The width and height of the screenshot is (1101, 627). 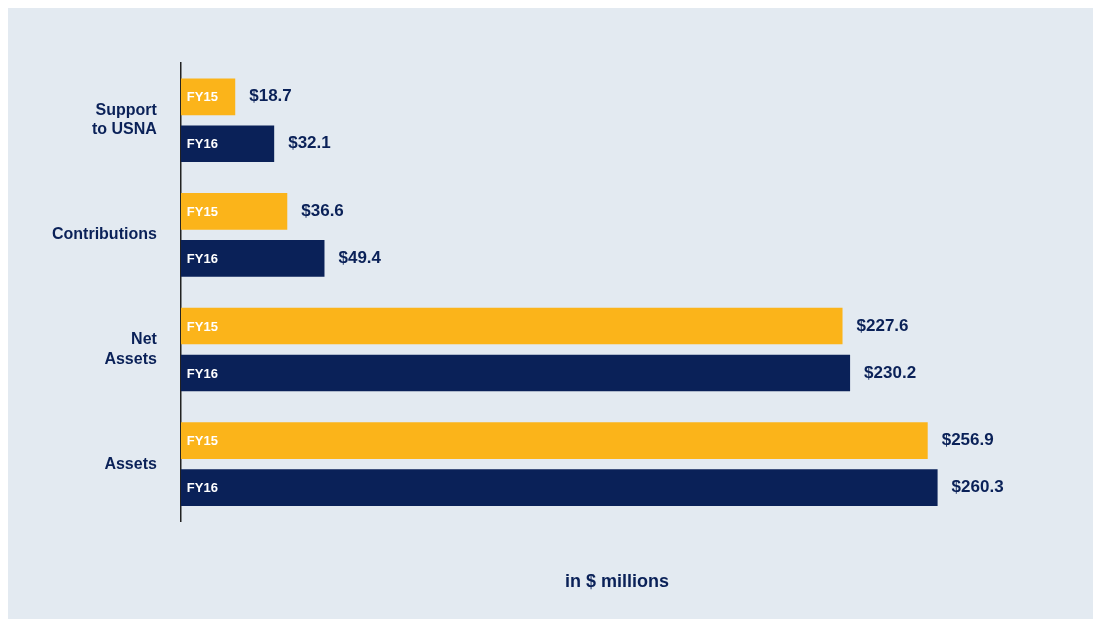 I want to click on y-tick-label: Contributions, so click(x=104, y=234).